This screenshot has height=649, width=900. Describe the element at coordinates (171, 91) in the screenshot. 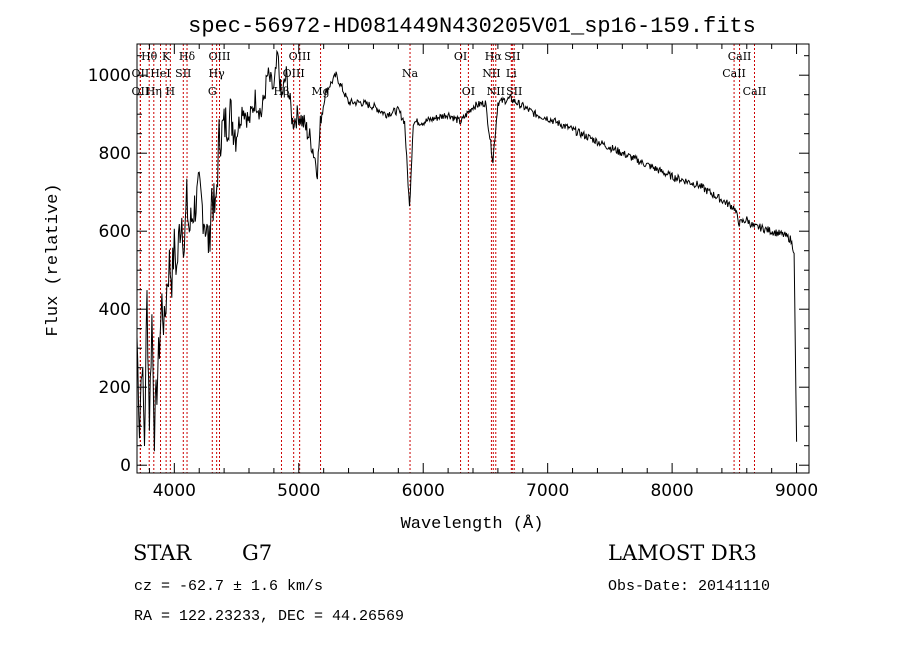

I see `line-marker-label: H` at that location.